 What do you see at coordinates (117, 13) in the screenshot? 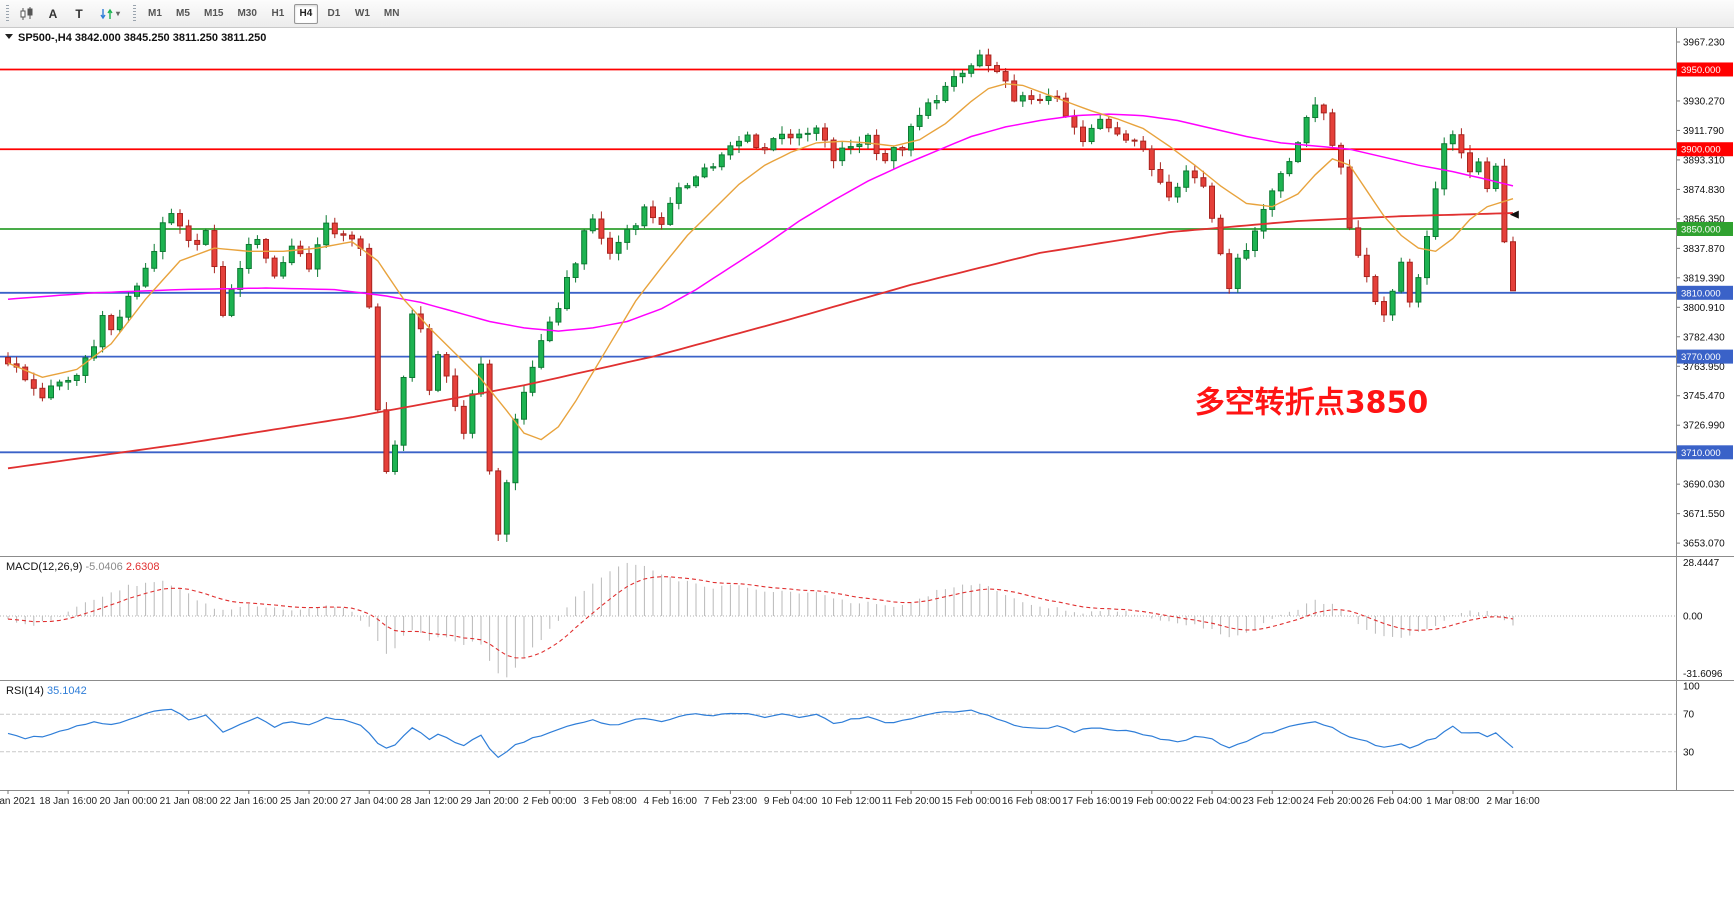
I see `dropdown-caret-icon: ▾` at bounding box center [117, 13].